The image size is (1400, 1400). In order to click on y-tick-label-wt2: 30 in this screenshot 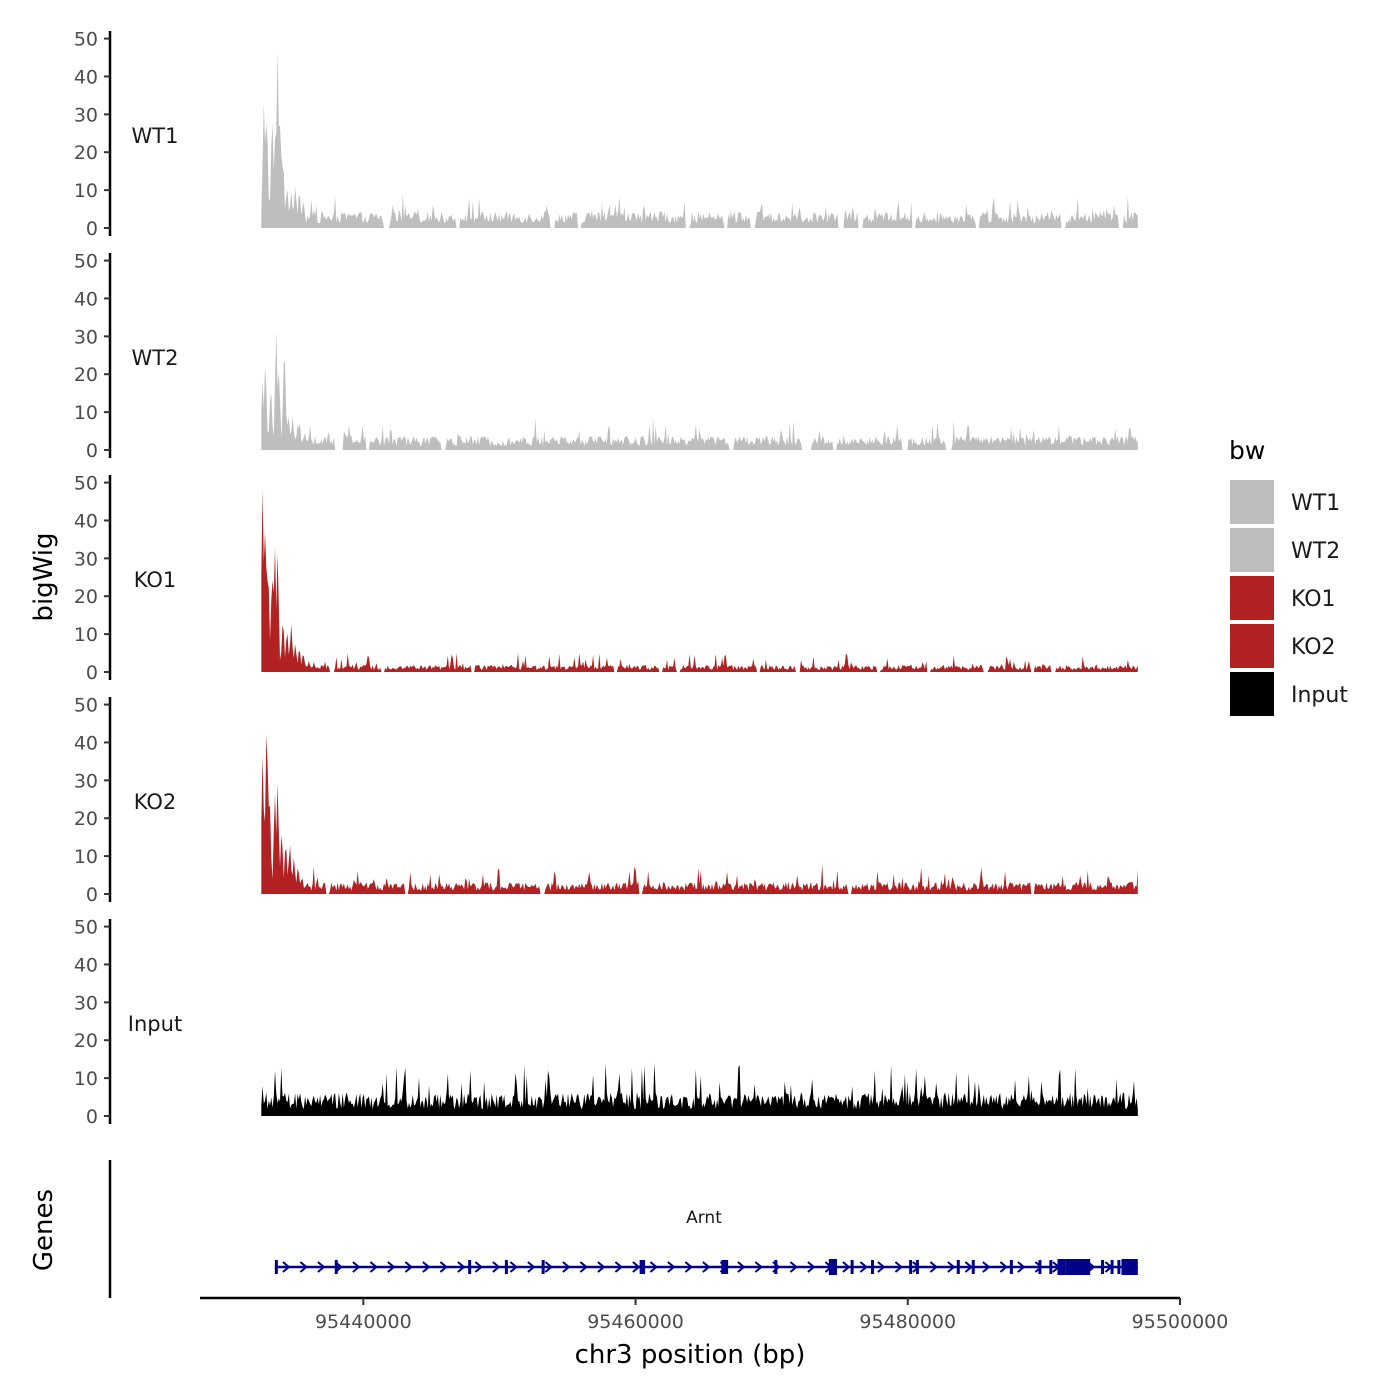, I will do `click(86, 337)`.